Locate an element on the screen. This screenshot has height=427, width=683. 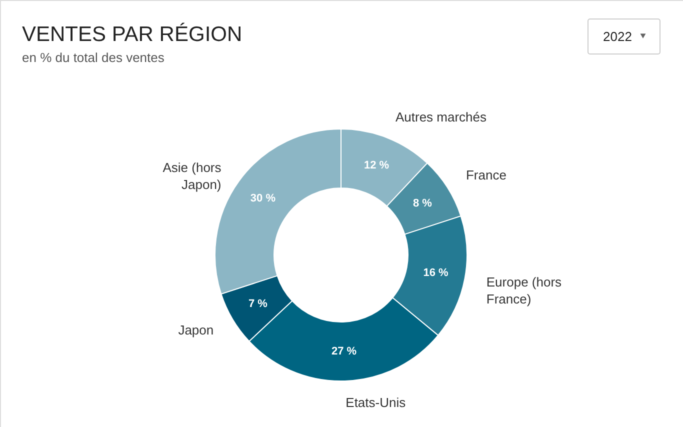
data-label: 16 % is located at coordinates (436, 273).